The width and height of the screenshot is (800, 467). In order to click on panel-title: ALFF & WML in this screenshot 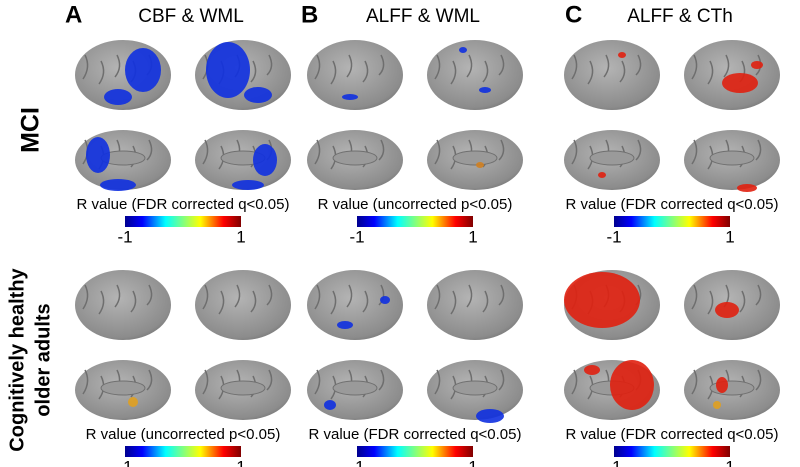, I will do `click(423, 16)`.